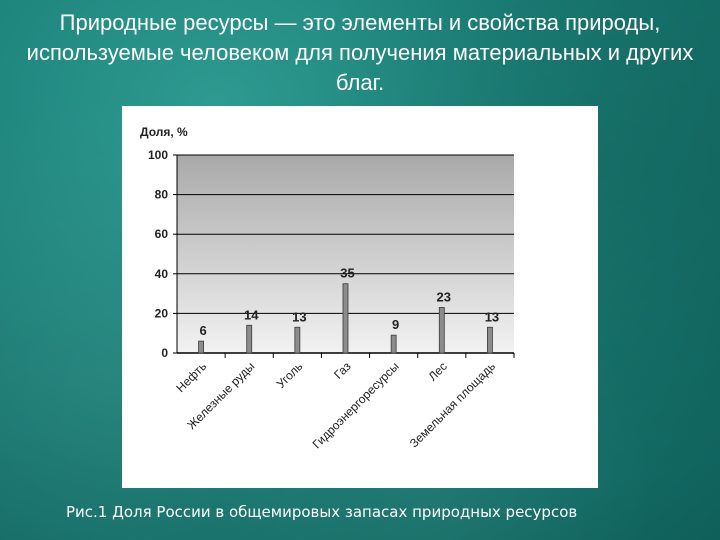 The width and height of the screenshot is (720, 540). What do you see at coordinates (164, 353) in the screenshot?
I see `y-tick-label: 0` at bounding box center [164, 353].